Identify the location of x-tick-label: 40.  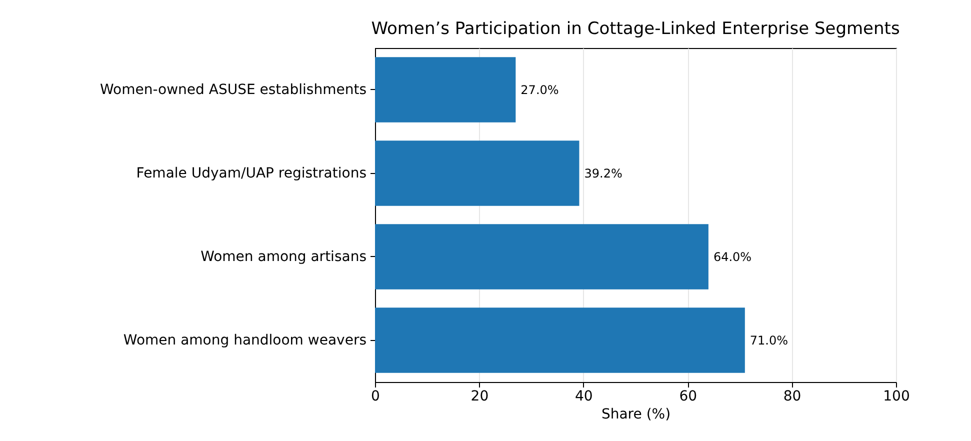
(583, 396).